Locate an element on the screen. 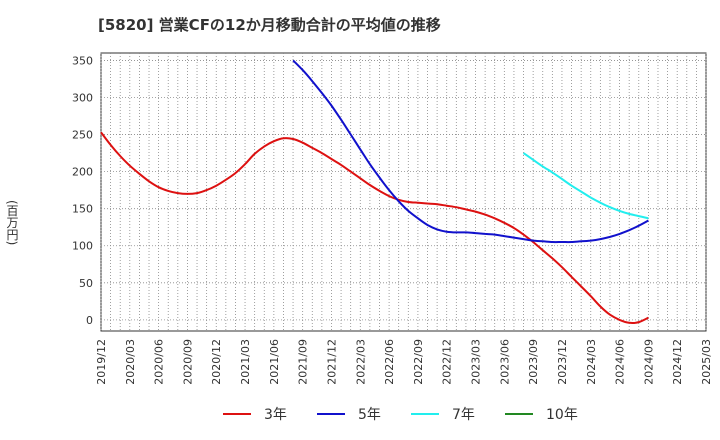  x-tick-label: 2023/12 is located at coordinates (562, 362).